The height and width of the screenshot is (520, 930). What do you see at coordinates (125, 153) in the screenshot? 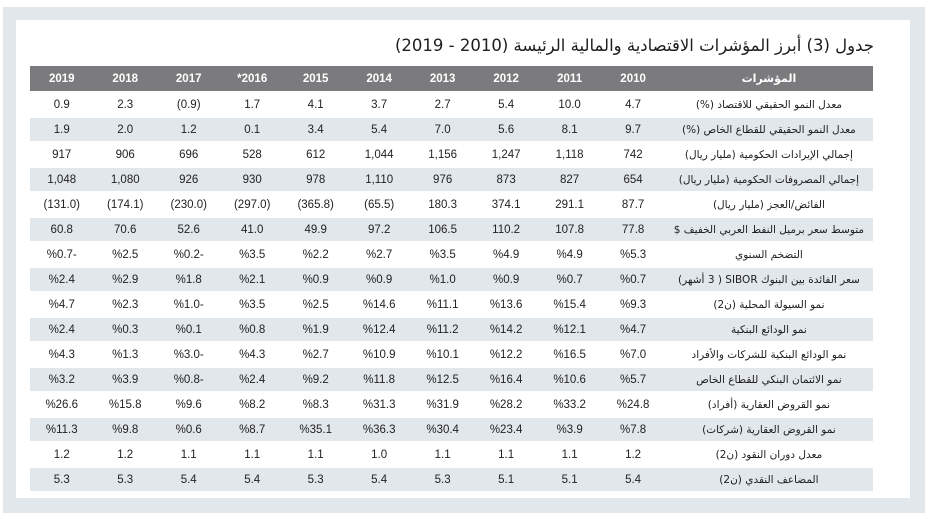
I see `value-cell: 906` at bounding box center [125, 153].